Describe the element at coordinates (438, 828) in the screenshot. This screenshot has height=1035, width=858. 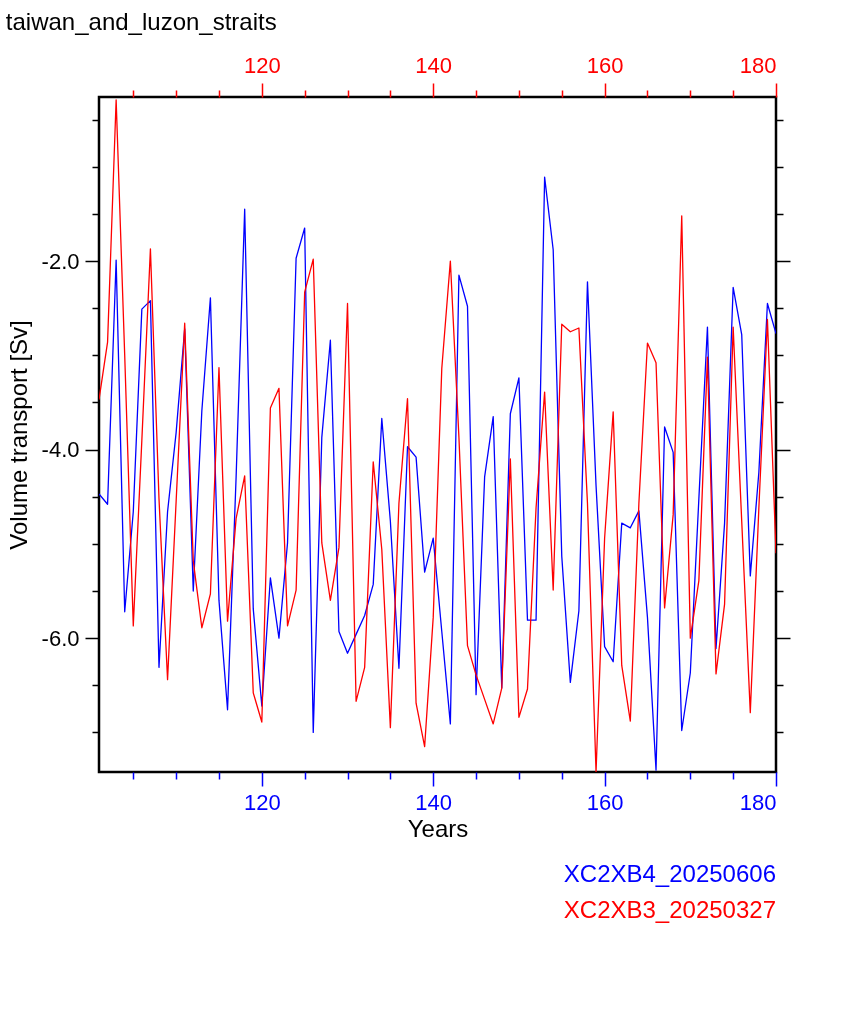
I see `x-axis-title: Years` at that location.